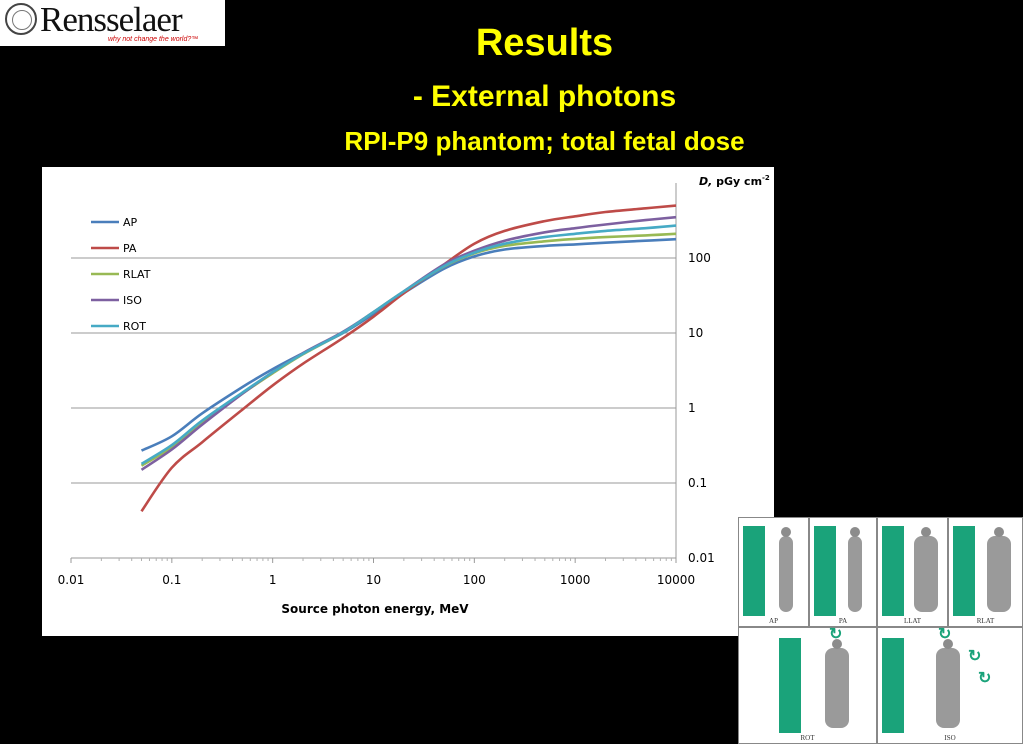 The image size is (1023, 744). What do you see at coordinates (132, 300) in the screenshot?
I see `legend-label-iso: ISO` at bounding box center [132, 300].